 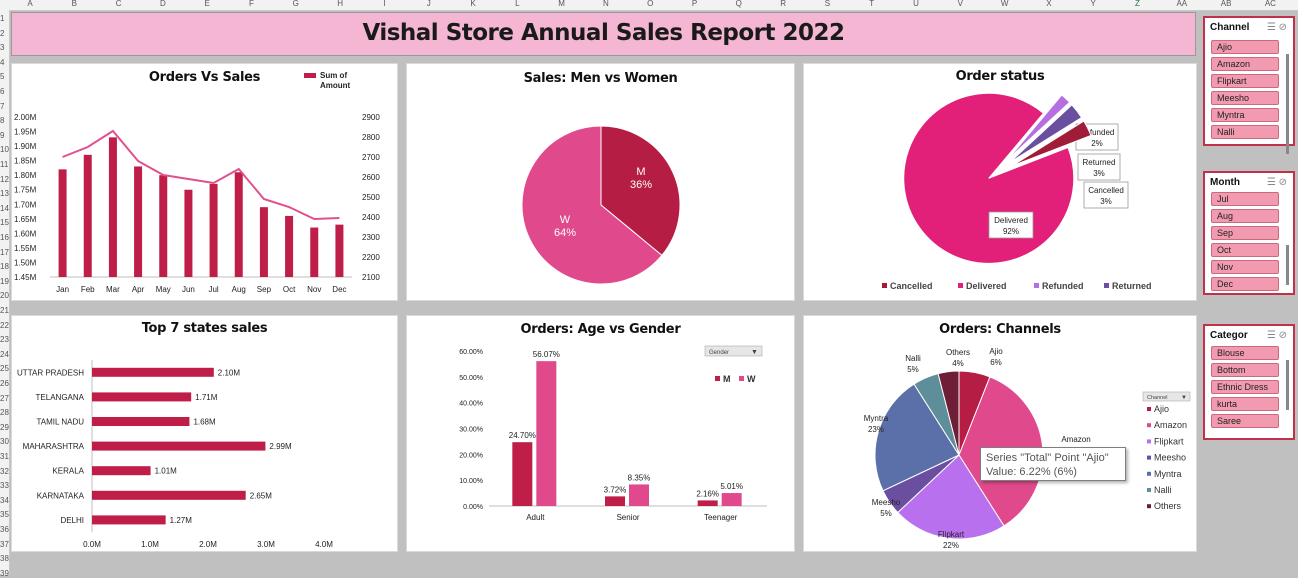 I want to click on row-header: 12, so click(x=4, y=179).